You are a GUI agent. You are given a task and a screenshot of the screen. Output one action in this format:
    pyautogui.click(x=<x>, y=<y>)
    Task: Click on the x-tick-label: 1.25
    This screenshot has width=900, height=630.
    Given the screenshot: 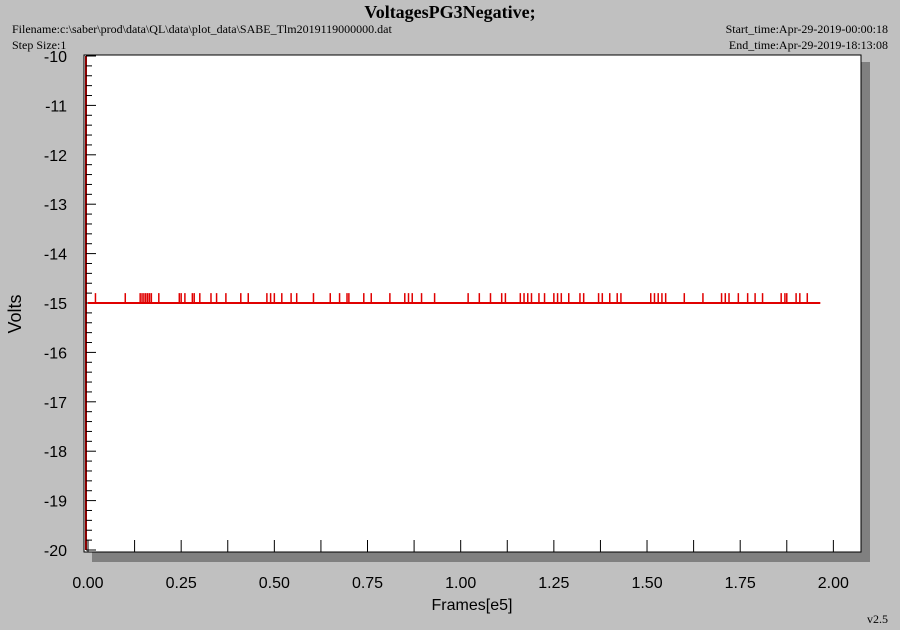 What is the action you would take?
    pyautogui.click(x=553, y=583)
    